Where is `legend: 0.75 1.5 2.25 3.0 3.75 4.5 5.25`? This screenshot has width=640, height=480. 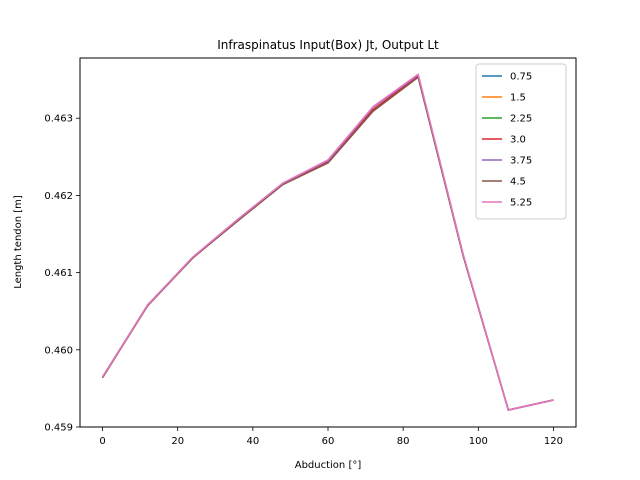 legend: 0.75 1.5 2.25 3.0 3.75 4.5 5.25 is located at coordinates (521, 141).